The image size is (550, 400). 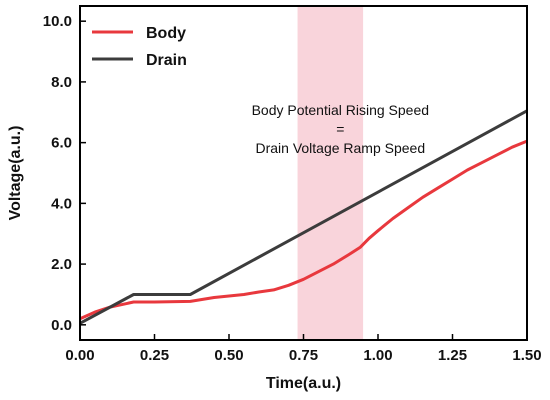 I want to click on y-tick-label: 10.0, so click(x=57, y=21).